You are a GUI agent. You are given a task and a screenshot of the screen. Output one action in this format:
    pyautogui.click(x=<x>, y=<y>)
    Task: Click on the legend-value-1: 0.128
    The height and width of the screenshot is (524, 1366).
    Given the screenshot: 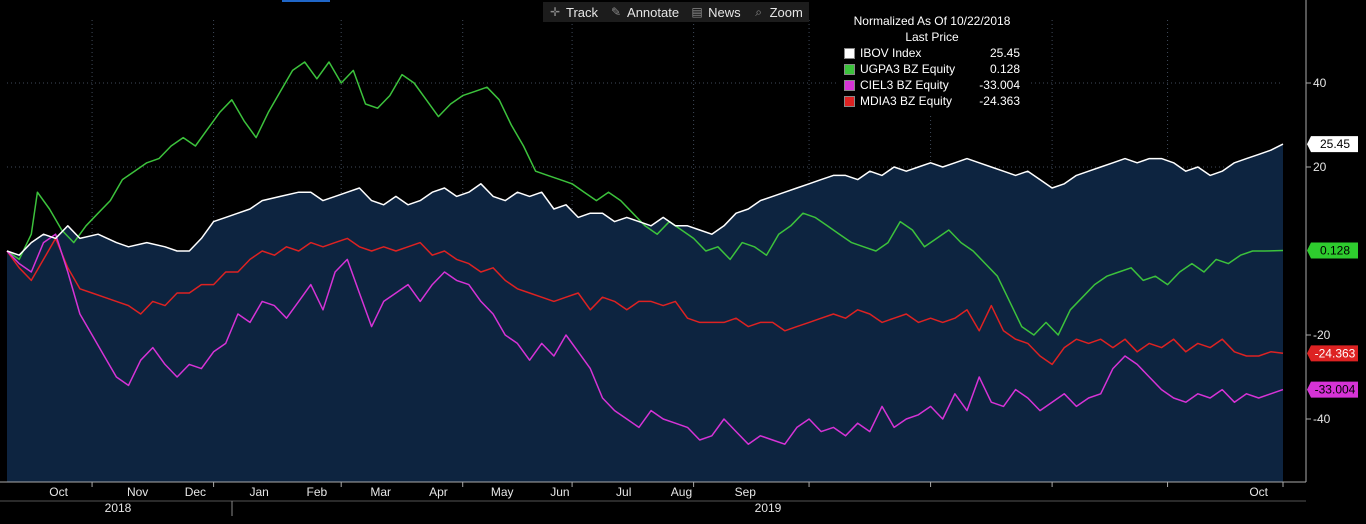 What is the action you would take?
    pyautogui.click(x=1004, y=69)
    